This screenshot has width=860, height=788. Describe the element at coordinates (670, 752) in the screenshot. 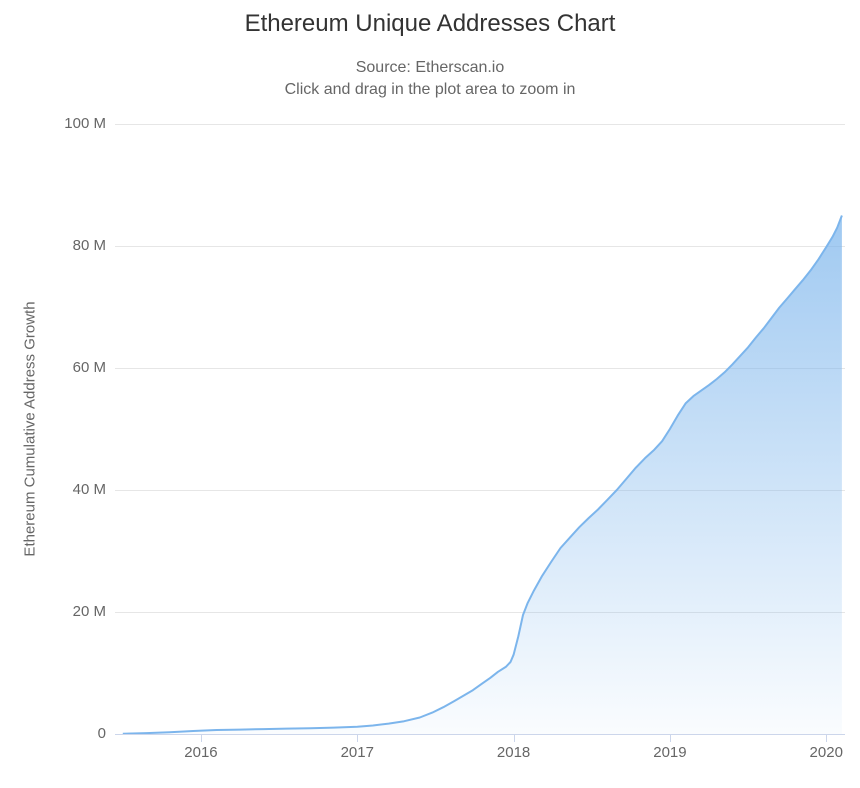

I see `x-tick-label-2019: 2019` at that location.